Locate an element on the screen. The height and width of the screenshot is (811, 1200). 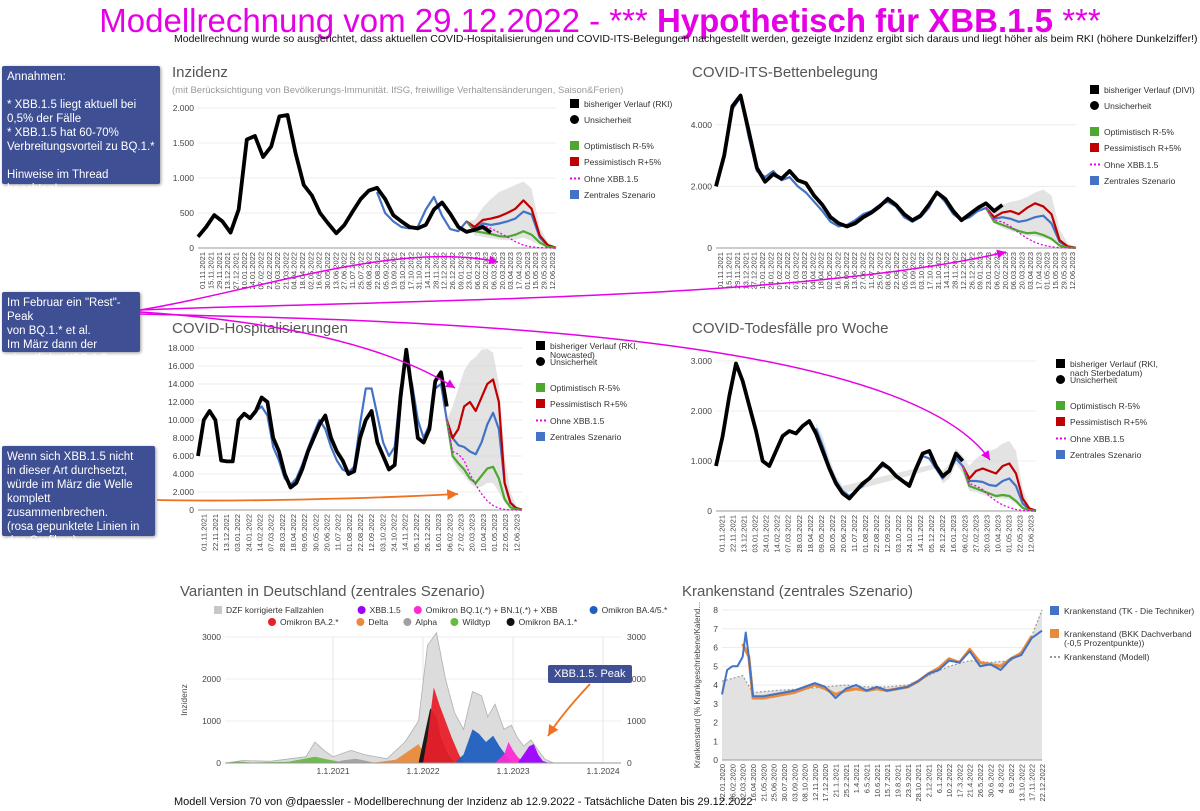
legend-label: nach Sterbedatum) is located at coordinates (1106, 373).